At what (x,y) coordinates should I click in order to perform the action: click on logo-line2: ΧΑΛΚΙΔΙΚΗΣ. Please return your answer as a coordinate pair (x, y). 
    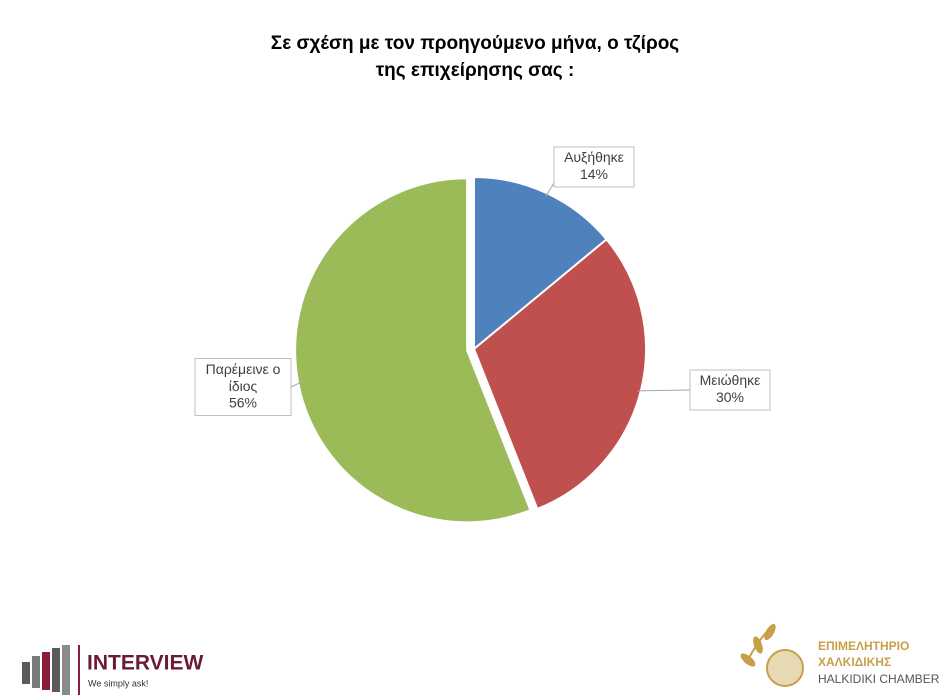
    Looking at the image, I should click on (854, 662).